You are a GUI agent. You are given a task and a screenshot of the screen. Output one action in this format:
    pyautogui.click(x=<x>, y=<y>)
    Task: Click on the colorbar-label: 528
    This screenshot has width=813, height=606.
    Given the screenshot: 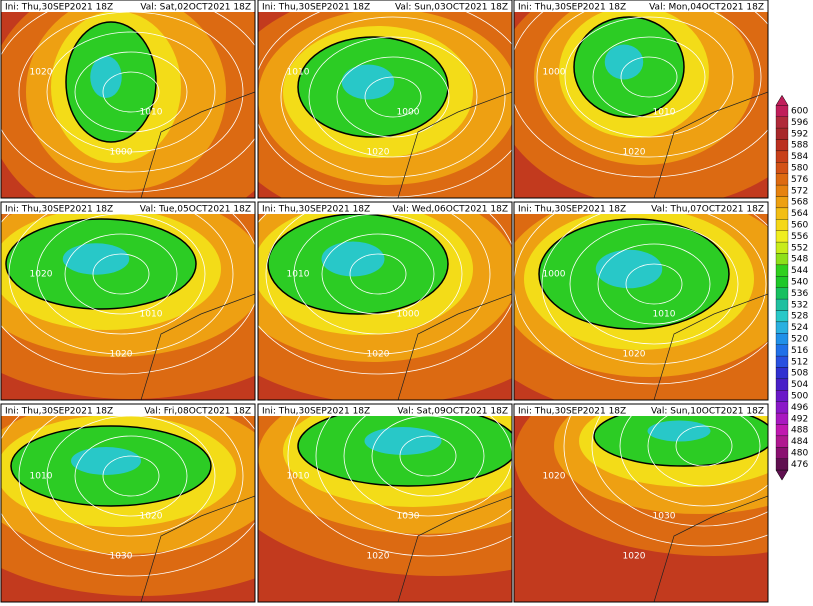 What is the action you would take?
    pyautogui.click(x=799, y=317)
    